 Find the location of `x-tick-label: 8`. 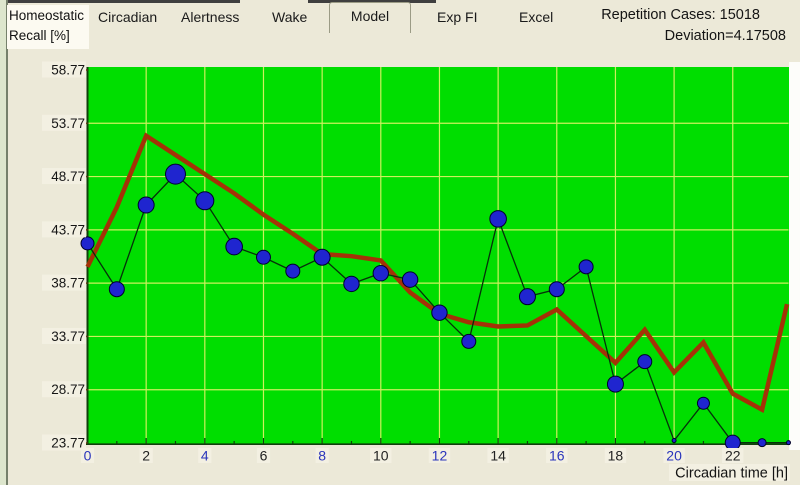

x-tick-label: 8 is located at coordinates (322, 456).